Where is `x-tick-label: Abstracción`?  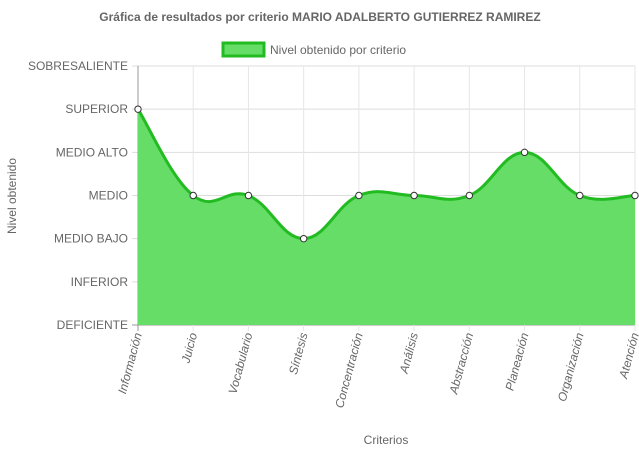
x-tick-label: Abstracción is located at coordinates (461, 363).